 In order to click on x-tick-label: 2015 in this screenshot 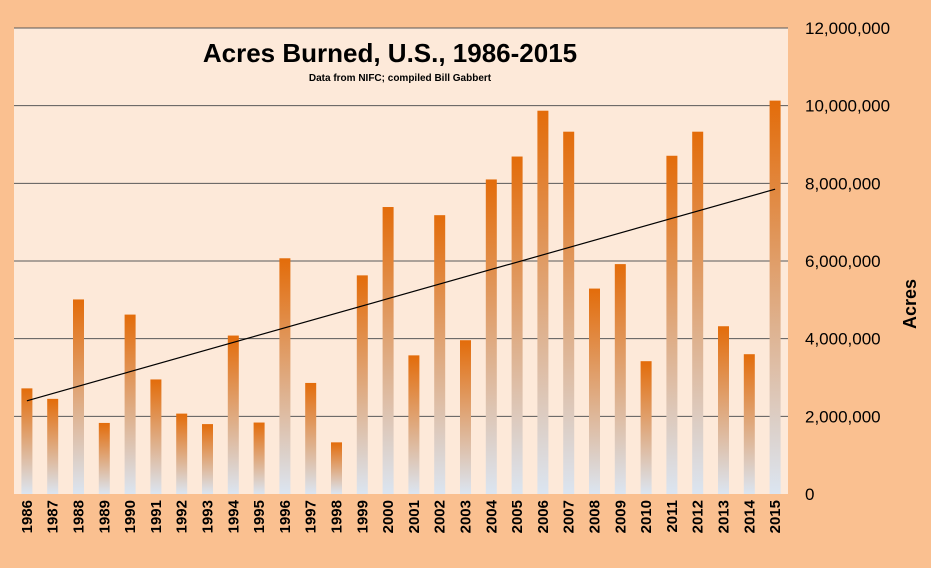, I will do `click(775, 516)`.